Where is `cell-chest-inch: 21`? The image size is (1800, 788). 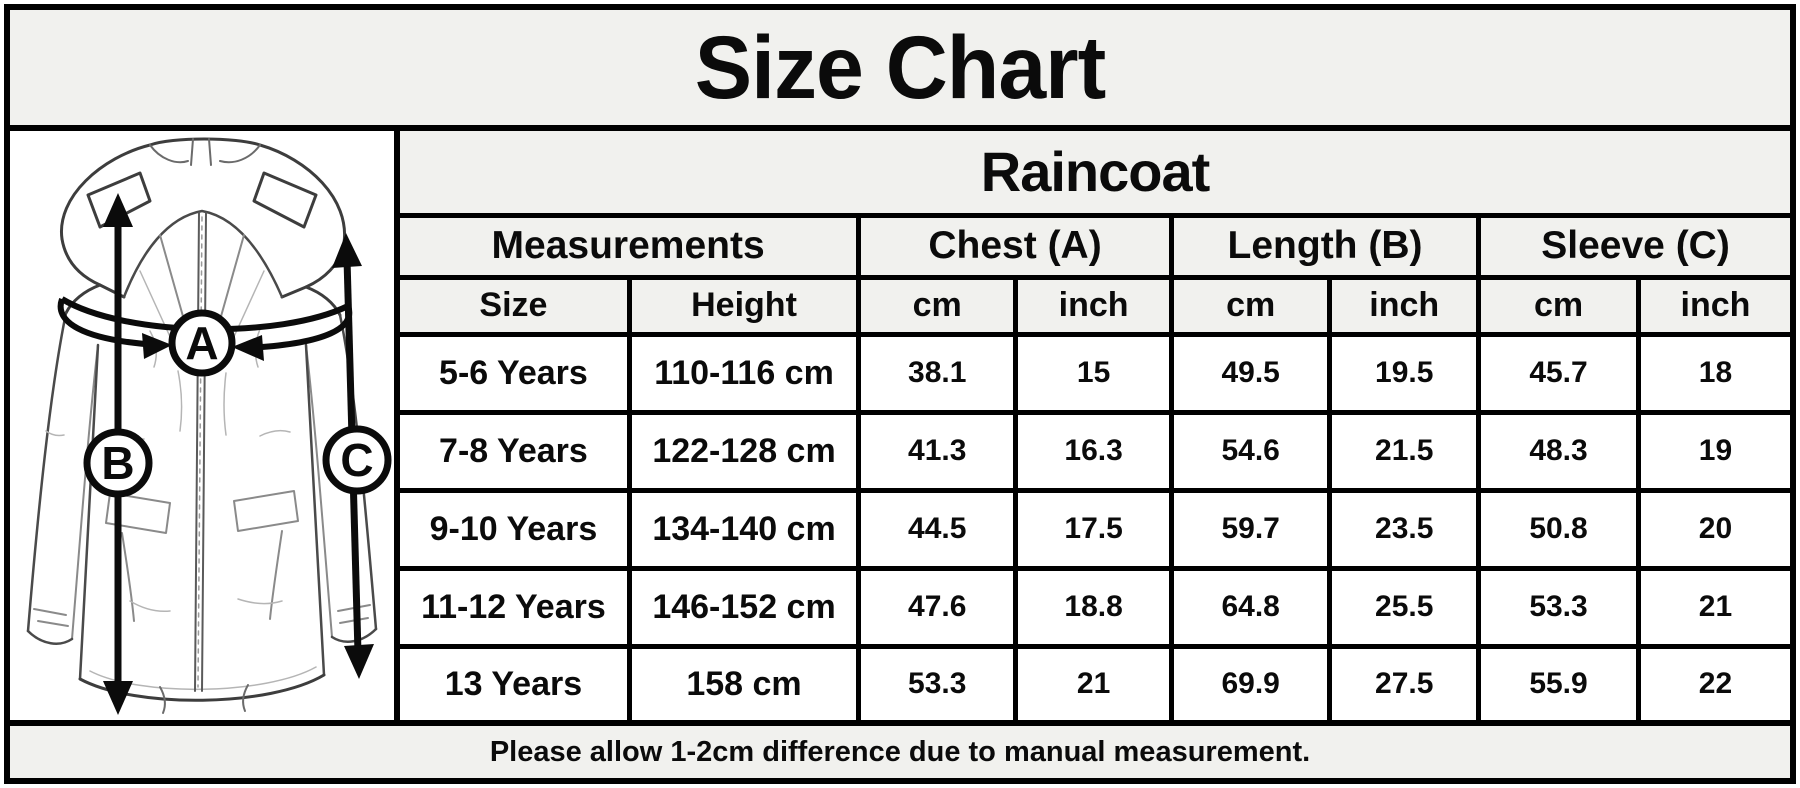
cell-chest-inch: 21 is located at coordinates (1093, 681).